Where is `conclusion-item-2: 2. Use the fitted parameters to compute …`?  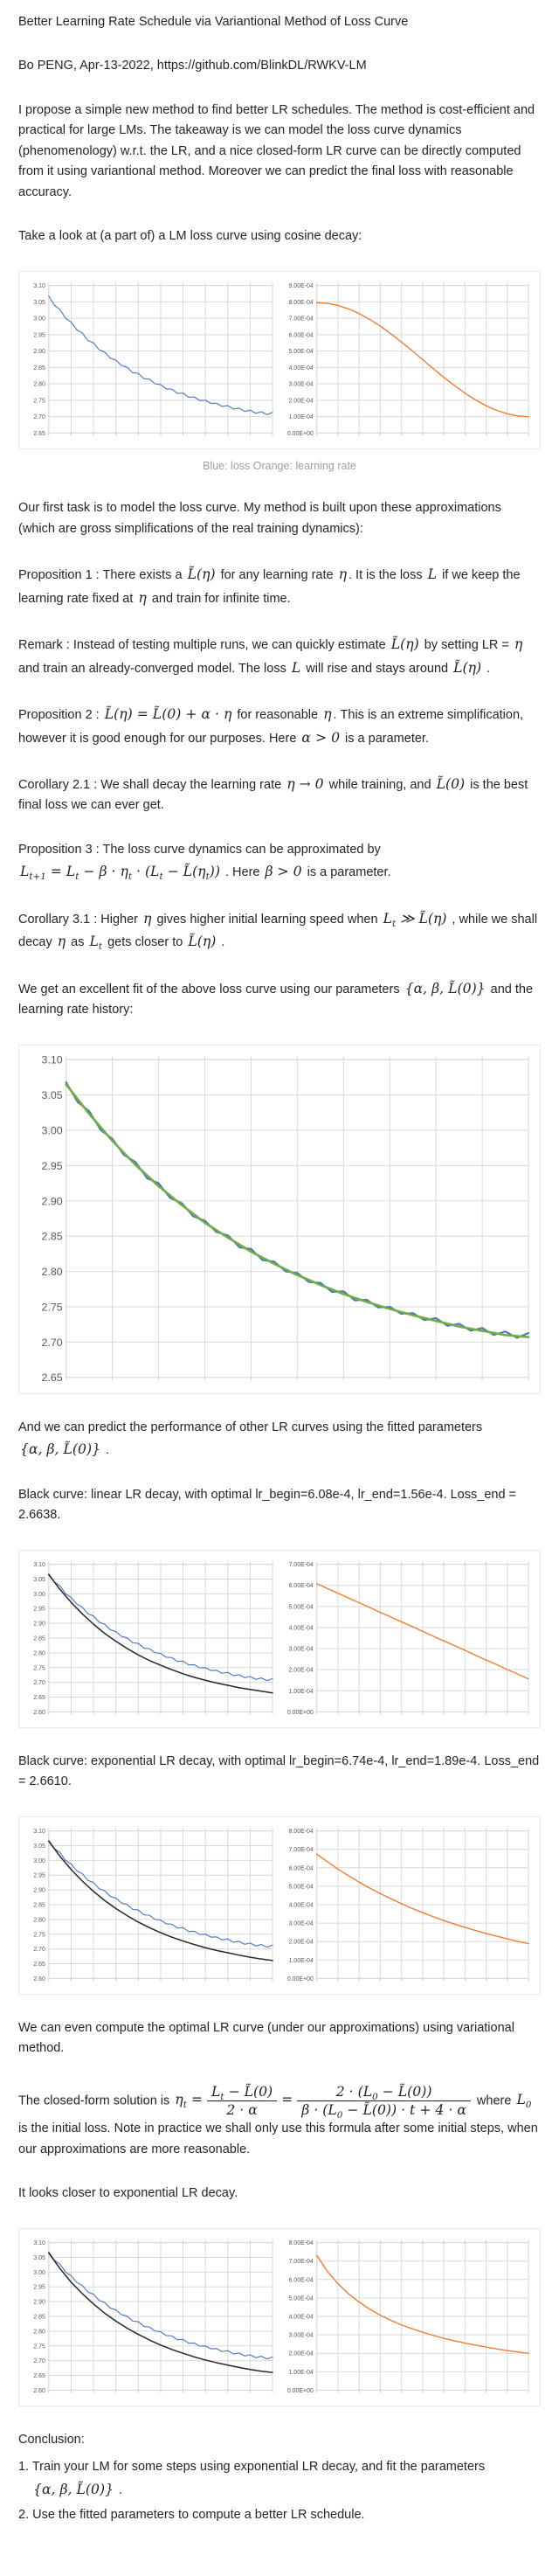 conclusion-item-2: 2. Use the fitted parameters to compute … is located at coordinates (191, 2516).